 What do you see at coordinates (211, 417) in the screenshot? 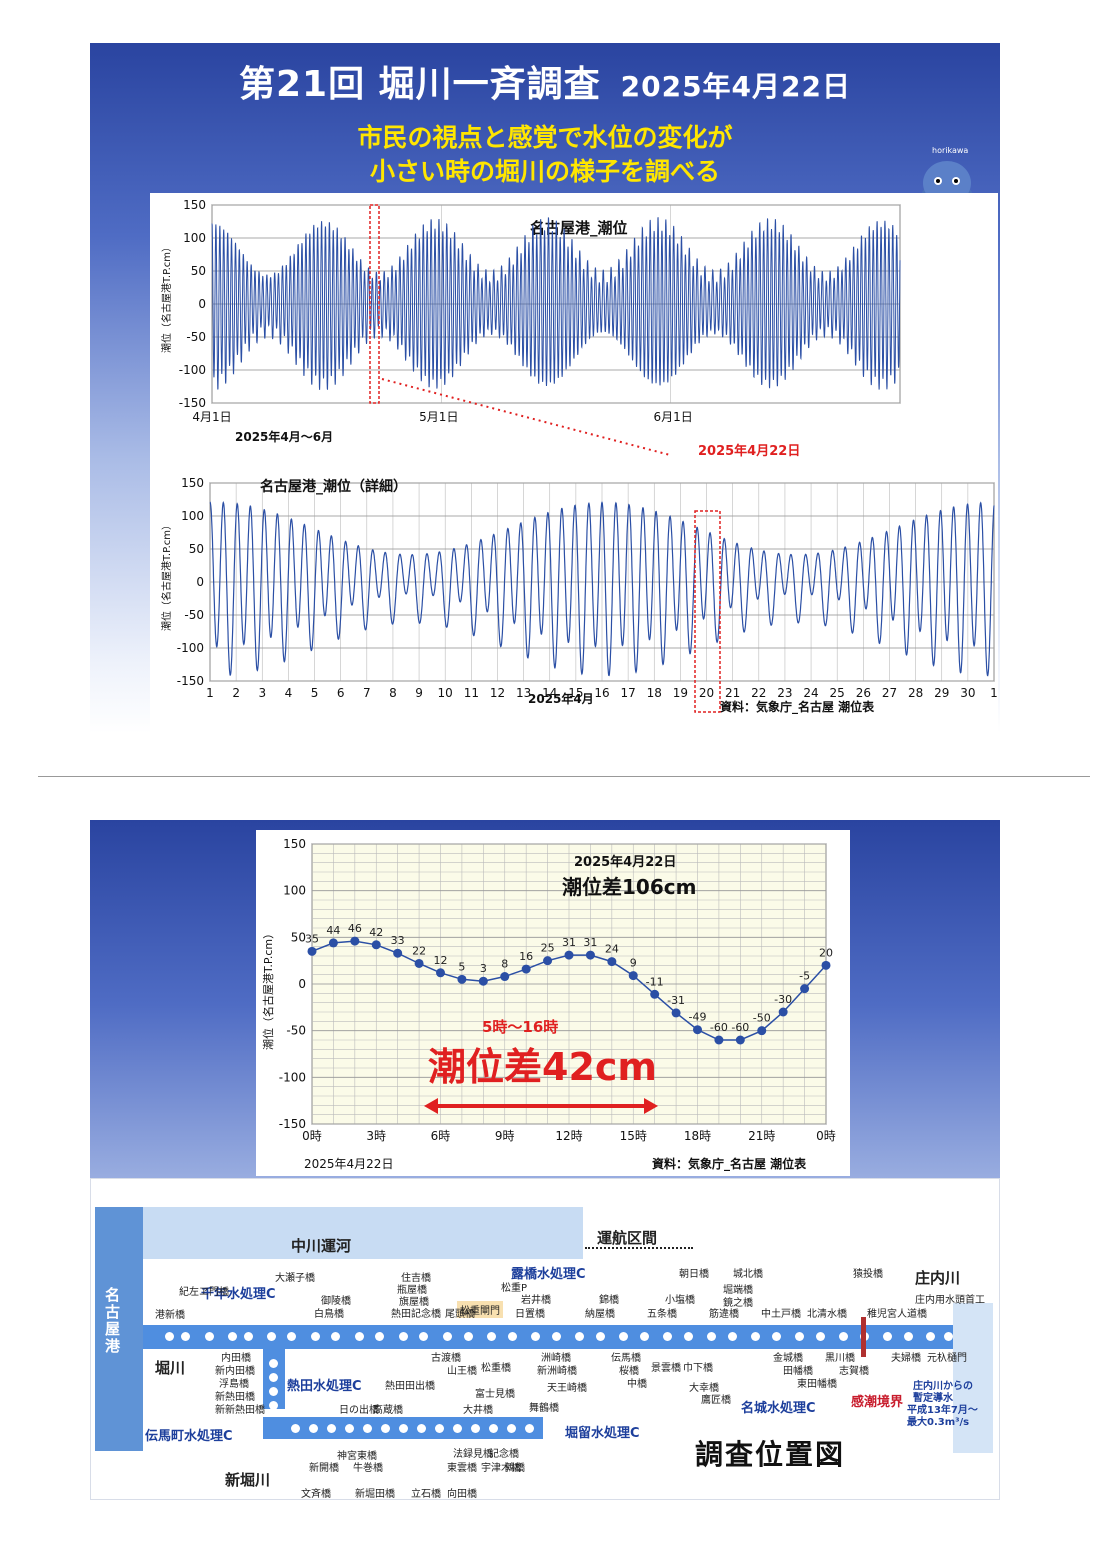
I see `c1-xtick: 4月1日` at bounding box center [211, 417].